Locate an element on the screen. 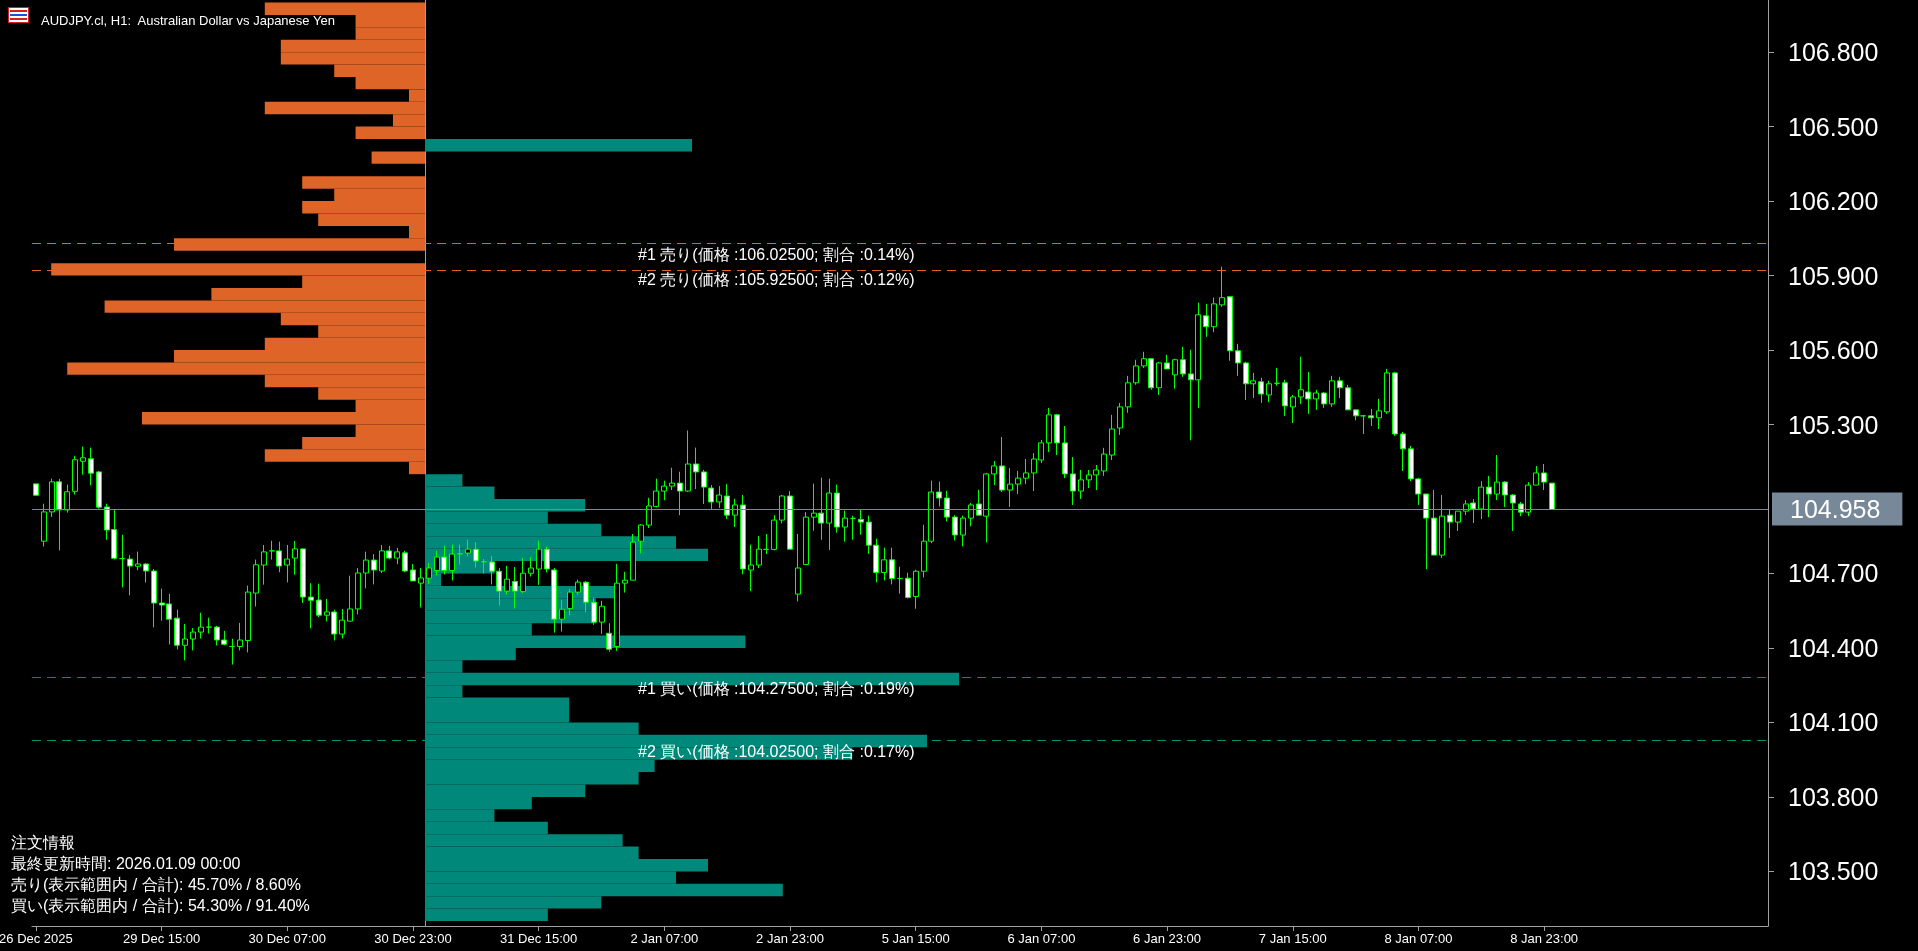 This screenshot has height=951, width=1918. x-tick-label: 8 Jan 23:00 is located at coordinates (1544, 938).